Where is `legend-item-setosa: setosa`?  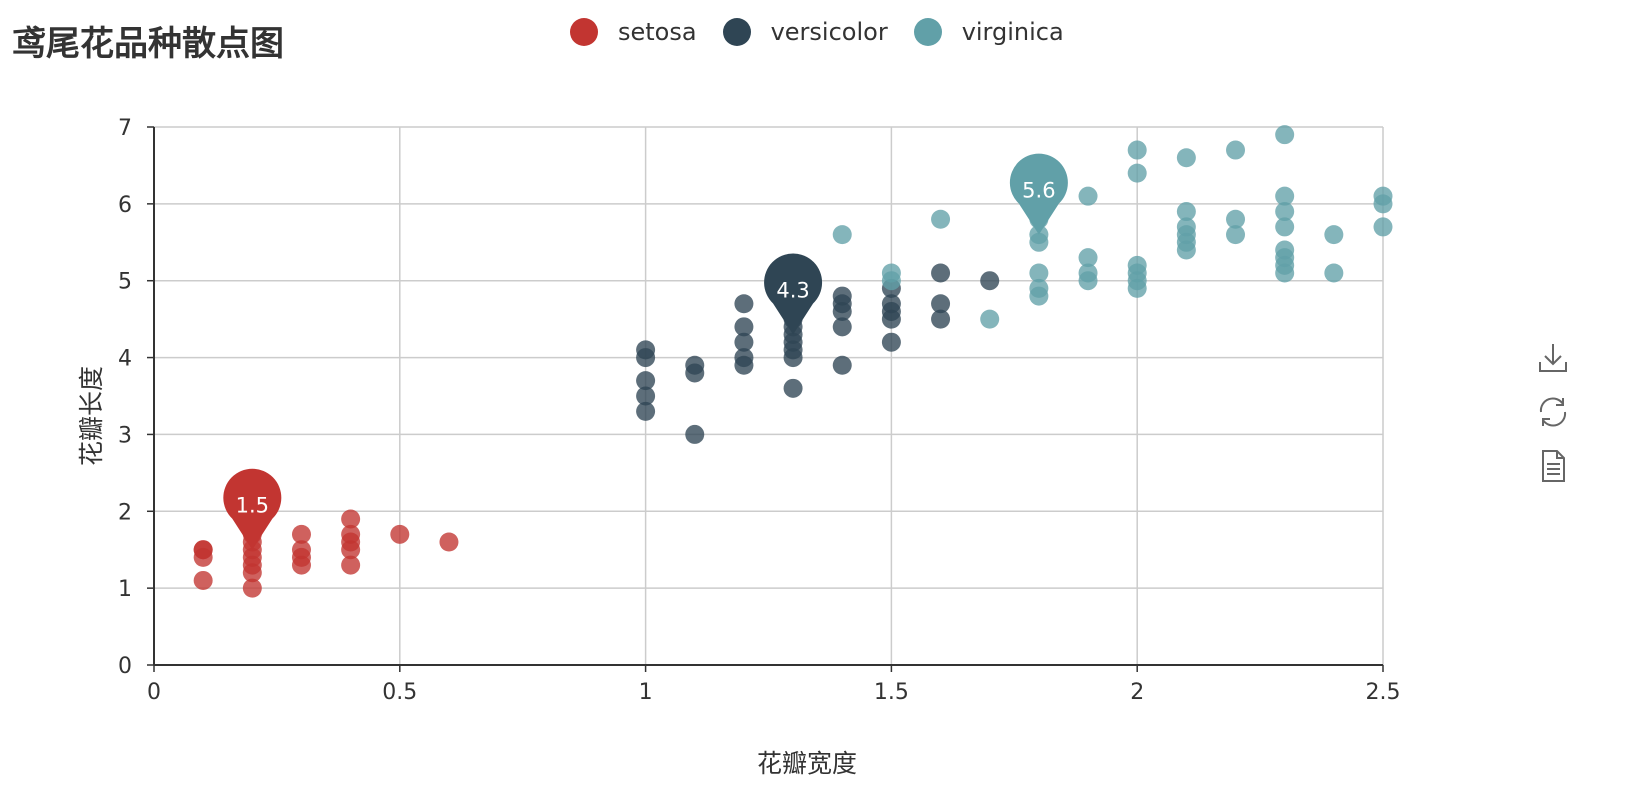
legend-item-setosa: setosa is located at coordinates (633, 32).